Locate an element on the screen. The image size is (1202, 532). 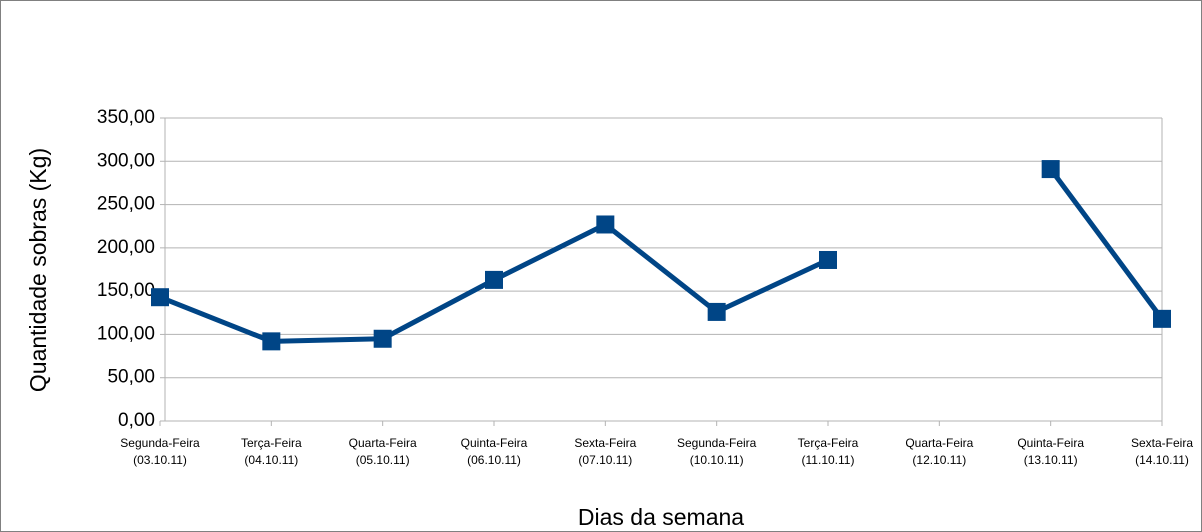
x-tick-label: (14.10.11) is located at coordinates (1162, 460).